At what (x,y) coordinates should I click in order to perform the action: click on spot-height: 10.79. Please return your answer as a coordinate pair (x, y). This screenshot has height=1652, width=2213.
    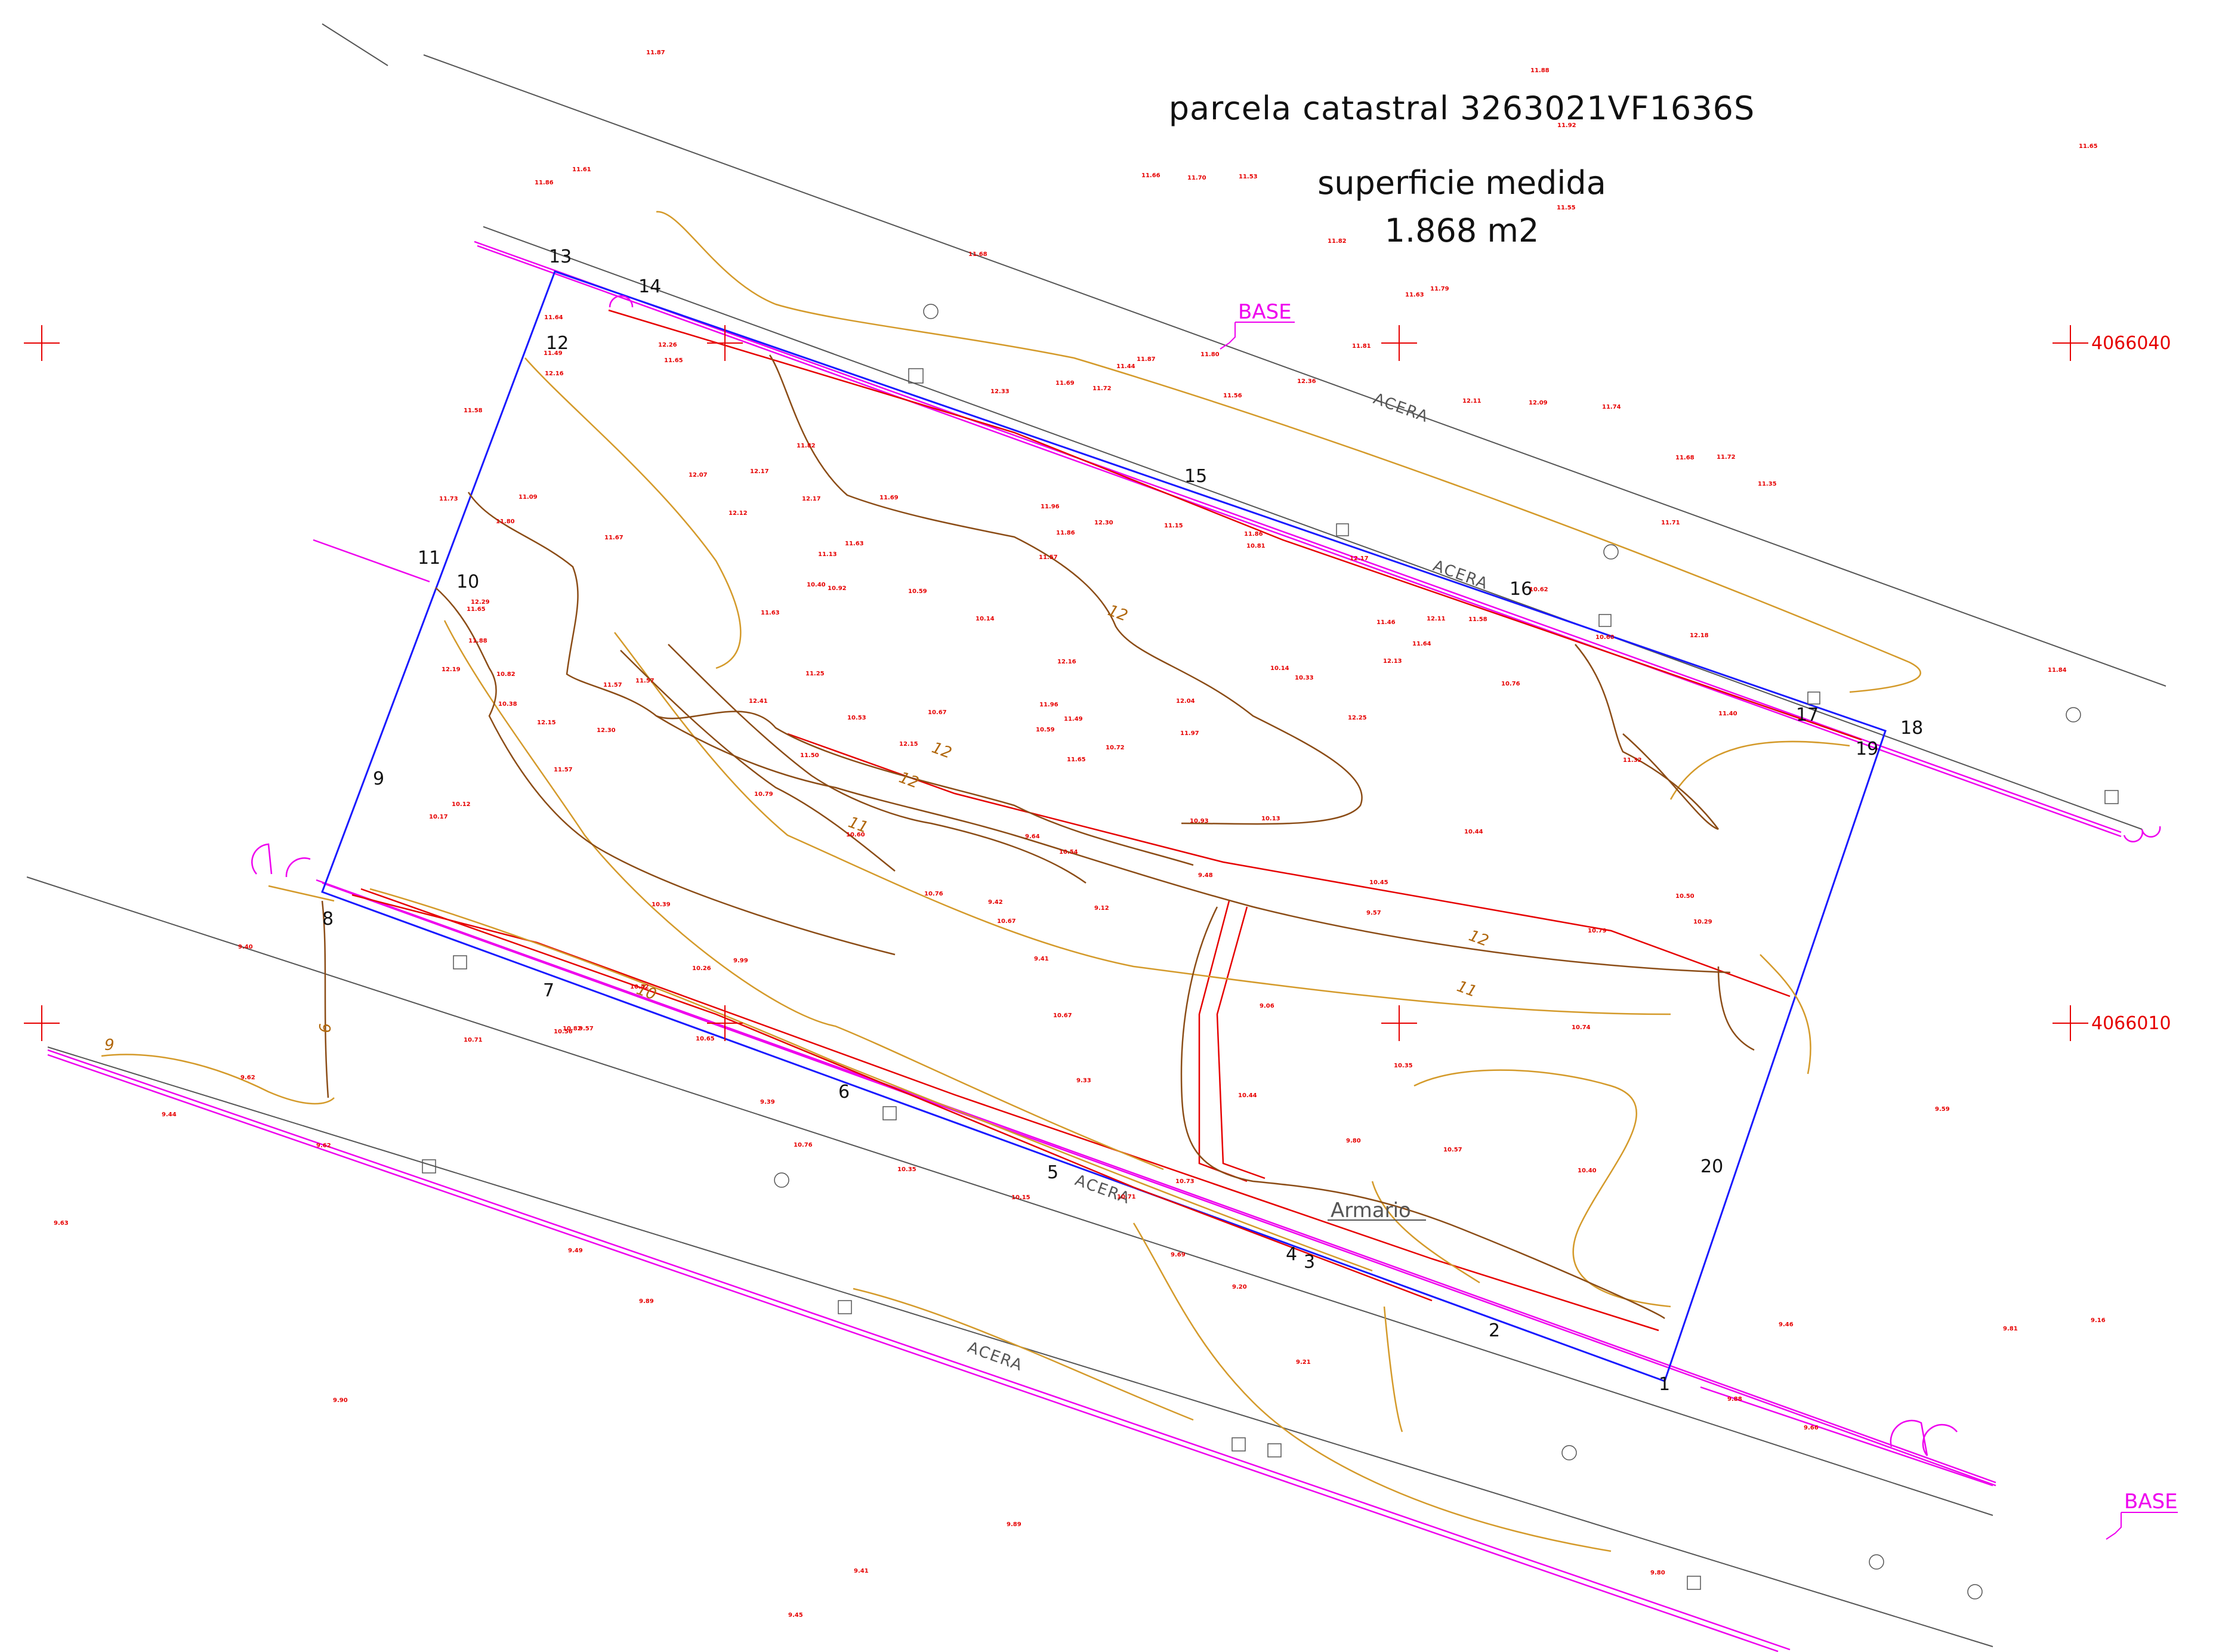
    Looking at the image, I should click on (764, 794).